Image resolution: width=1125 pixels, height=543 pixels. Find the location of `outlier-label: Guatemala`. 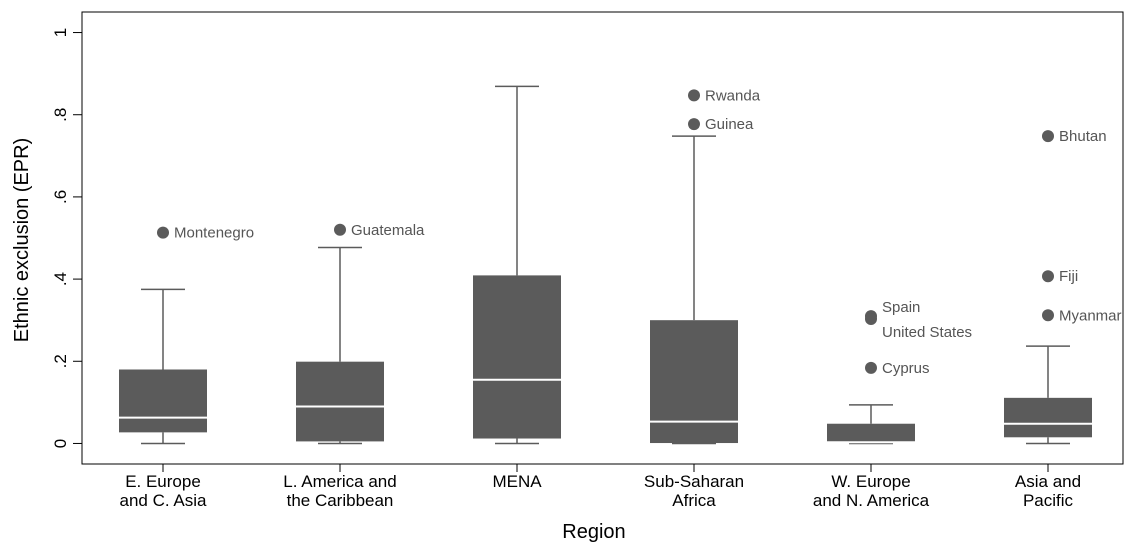

outlier-label: Guatemala is located at coordinates (388, 230).